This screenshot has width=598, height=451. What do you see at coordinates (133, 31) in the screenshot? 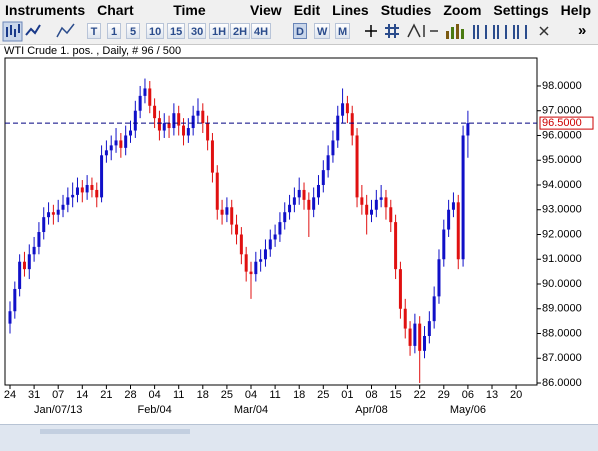
I see `timeframe-button: 5` at bounding box center [133, 31].